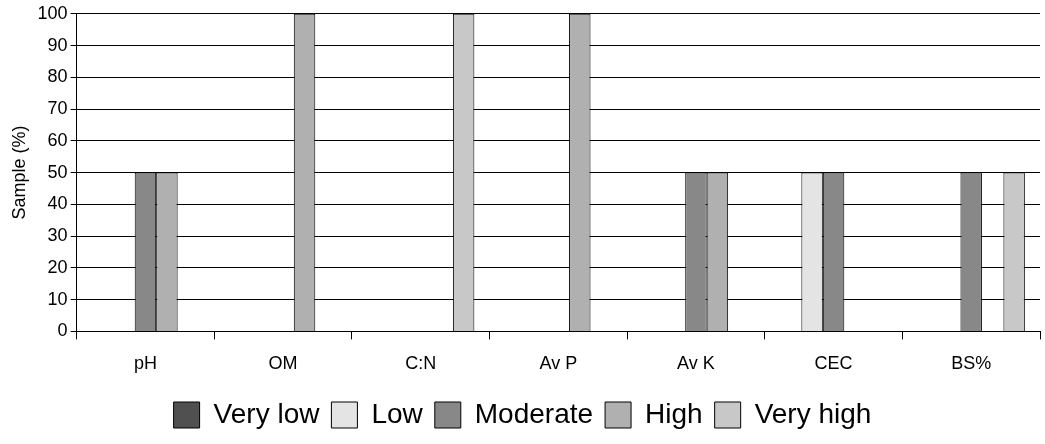  What do you see at coordinates (267, 413) in the screenshot?
I see `legend-label: Very low` at bounding box center [267, 413].